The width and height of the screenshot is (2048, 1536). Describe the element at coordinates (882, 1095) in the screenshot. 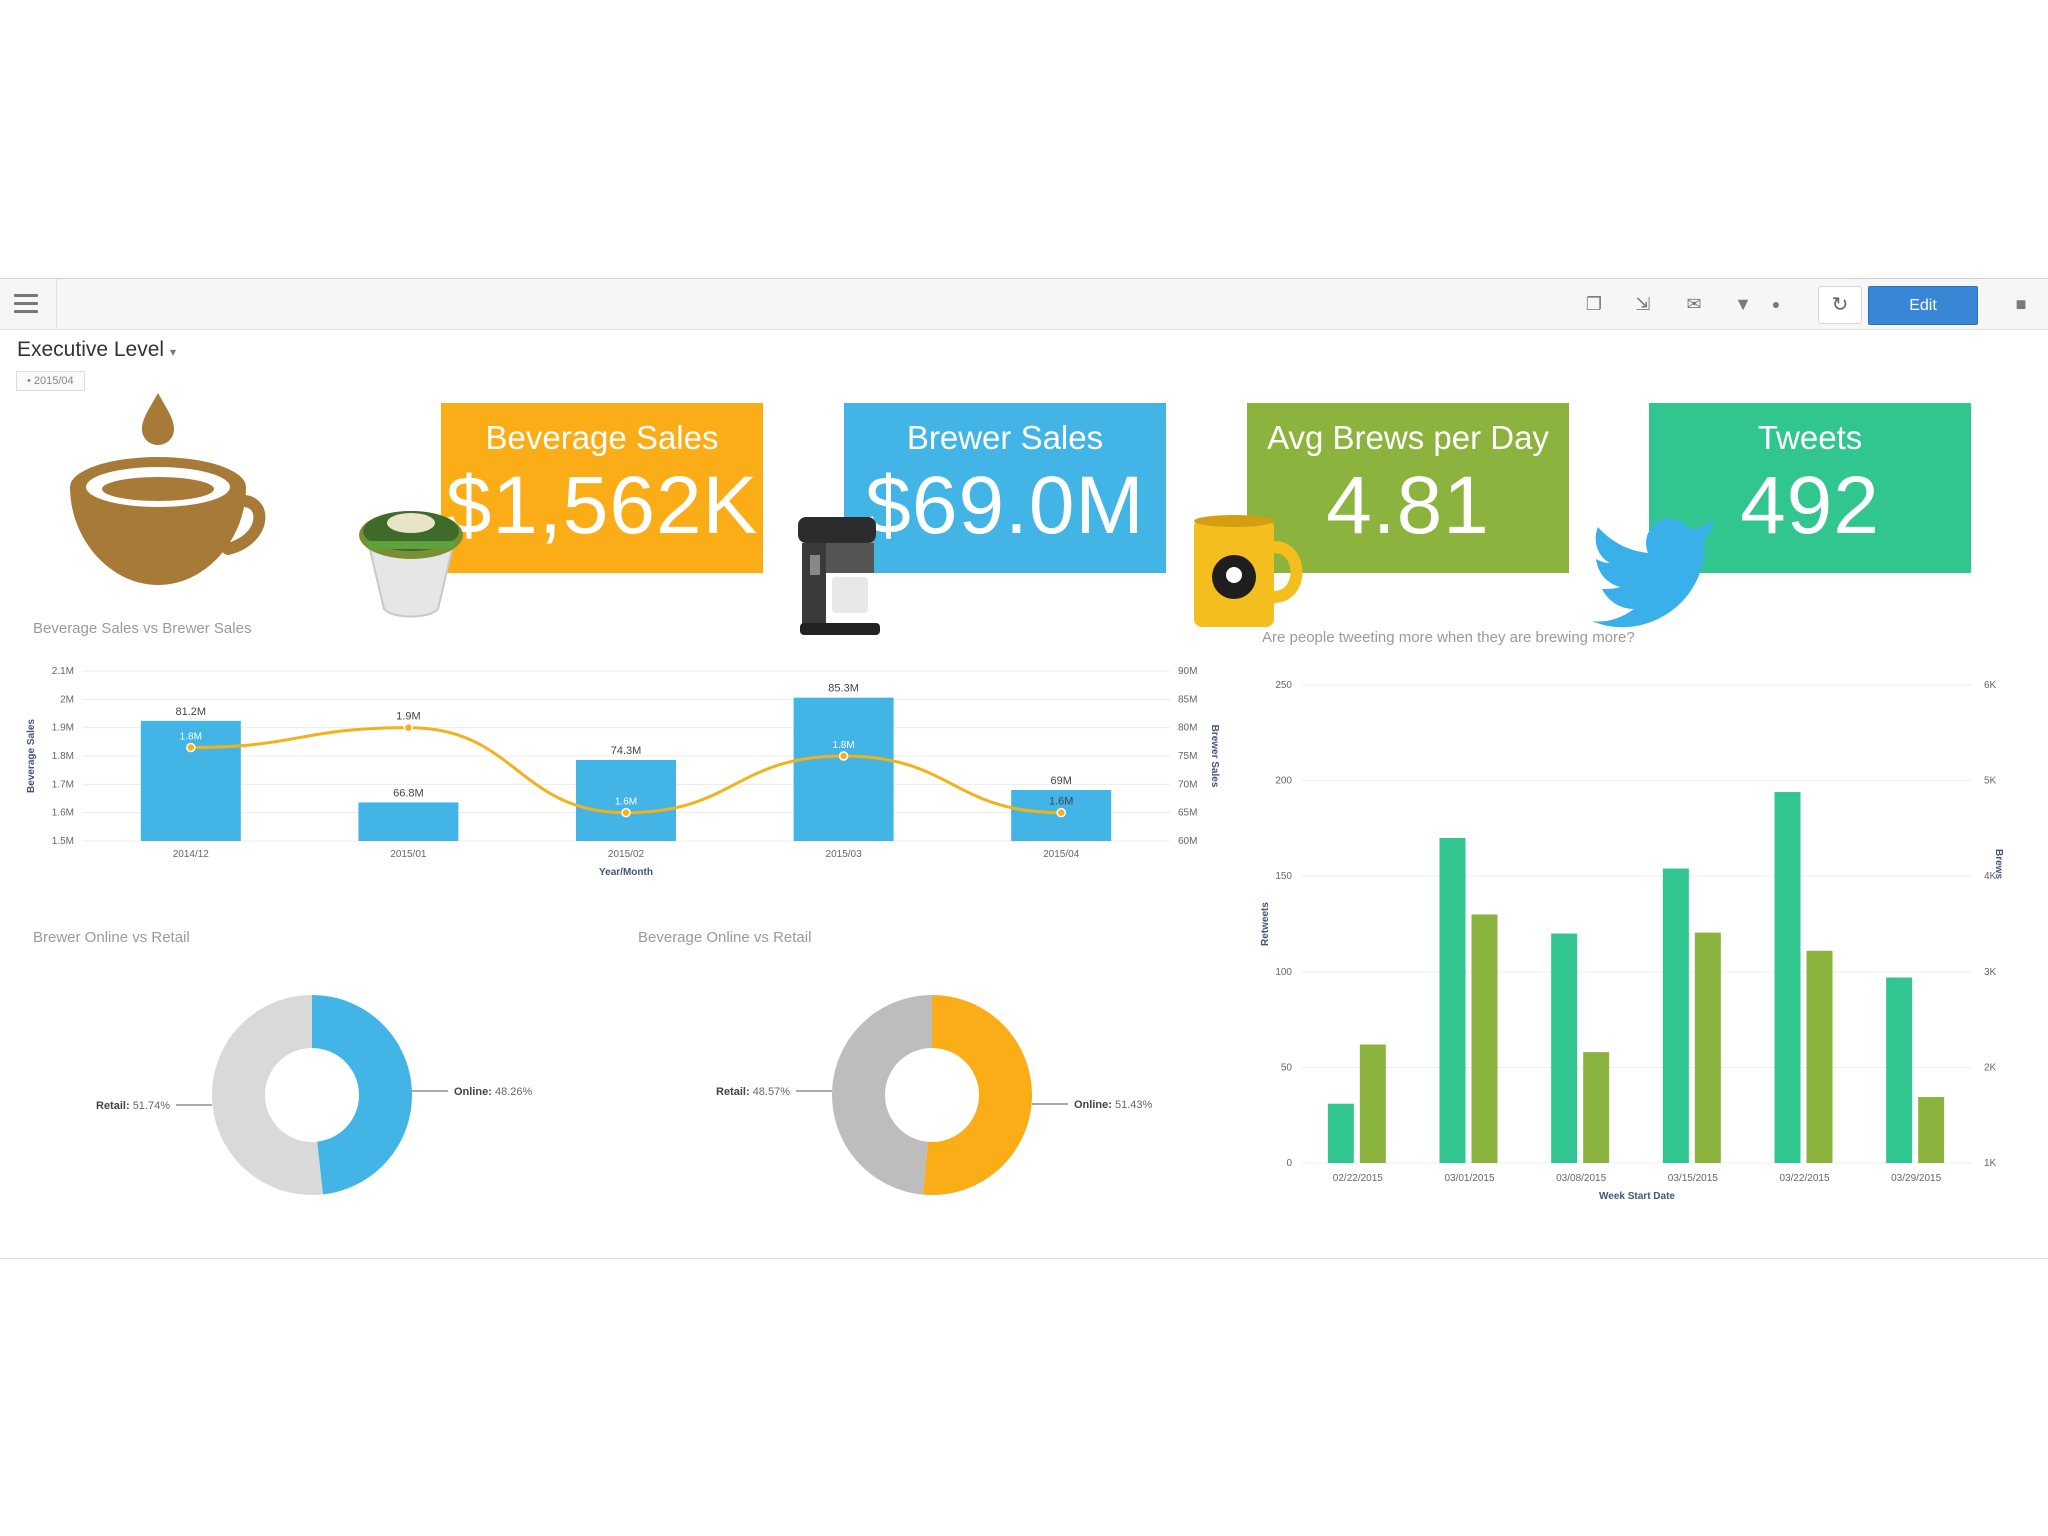

I see `donut-slice-retail` at that location.